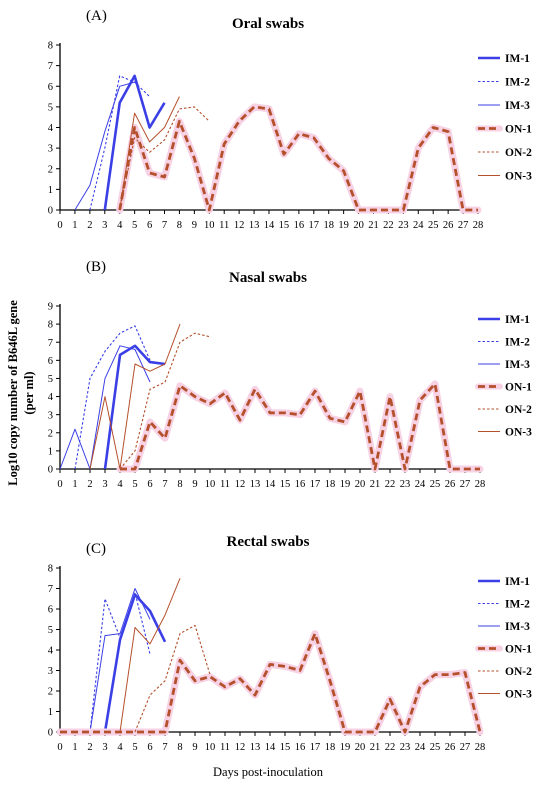  Describe the element at coordinates (74, 484) in the screenshot. I see `x-tick-label: 1` at that location.